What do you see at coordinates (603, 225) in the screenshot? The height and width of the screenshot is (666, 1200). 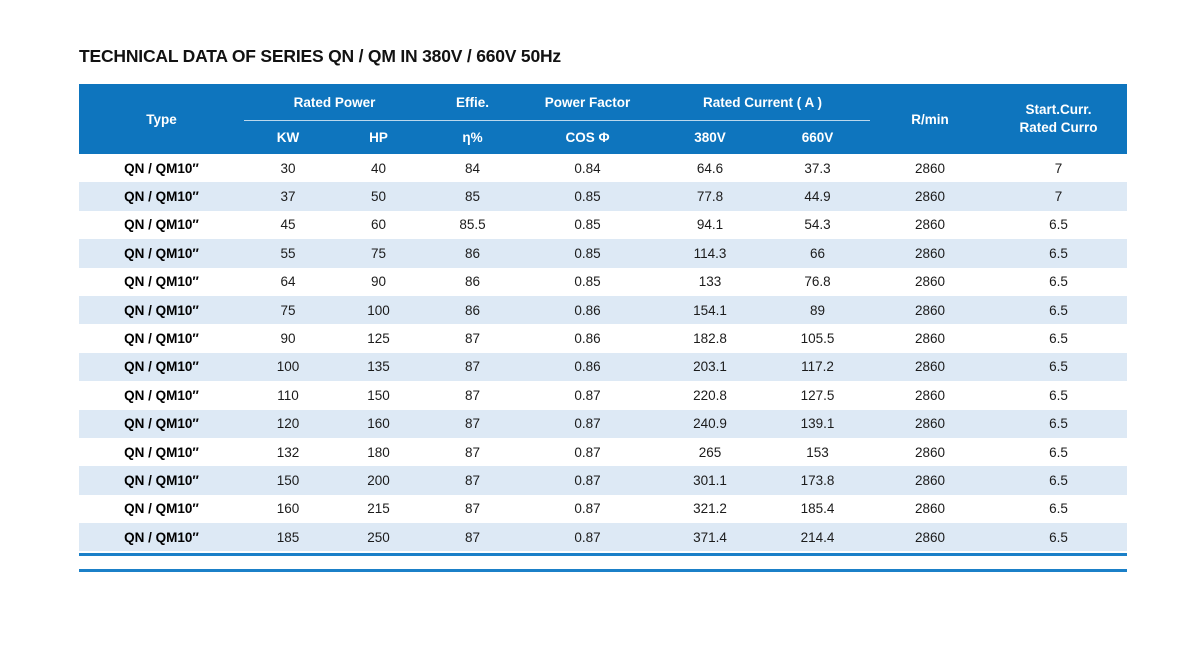 I see `table-row: QN / QM10″ 45 60 85.5 0.85 94.1 54.3 2860 6.5` at bounding box center [603, 225].